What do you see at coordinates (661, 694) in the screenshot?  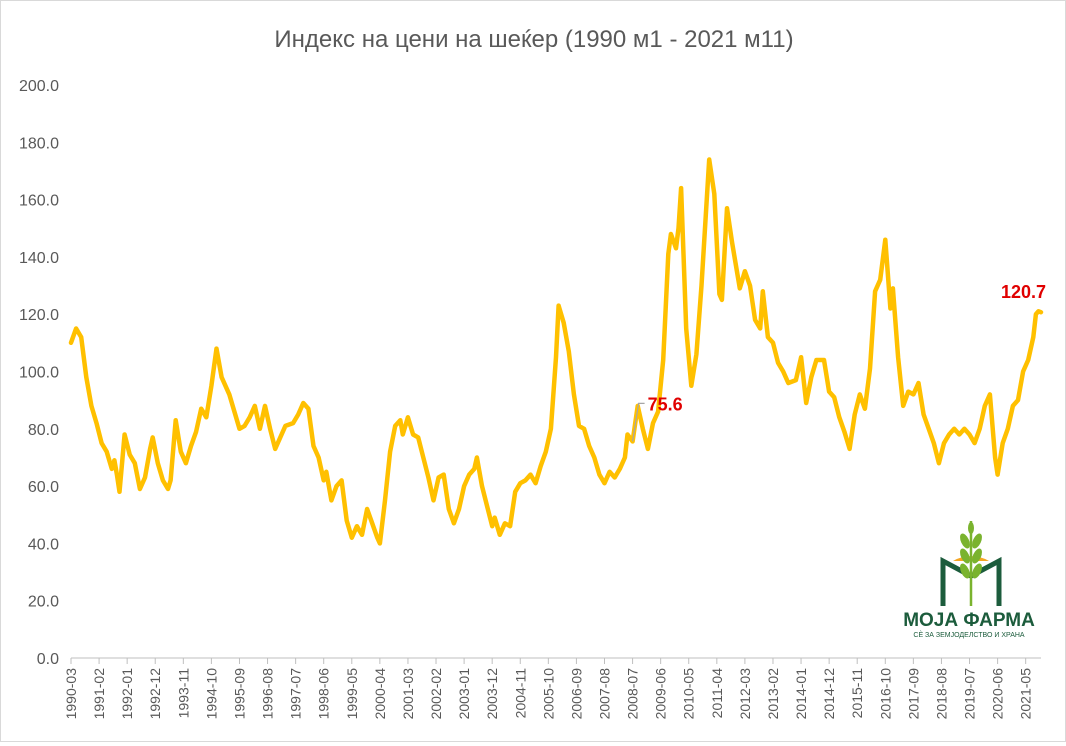 I see `x-tick-label: 2009-06` at bounding box center [661, 694].